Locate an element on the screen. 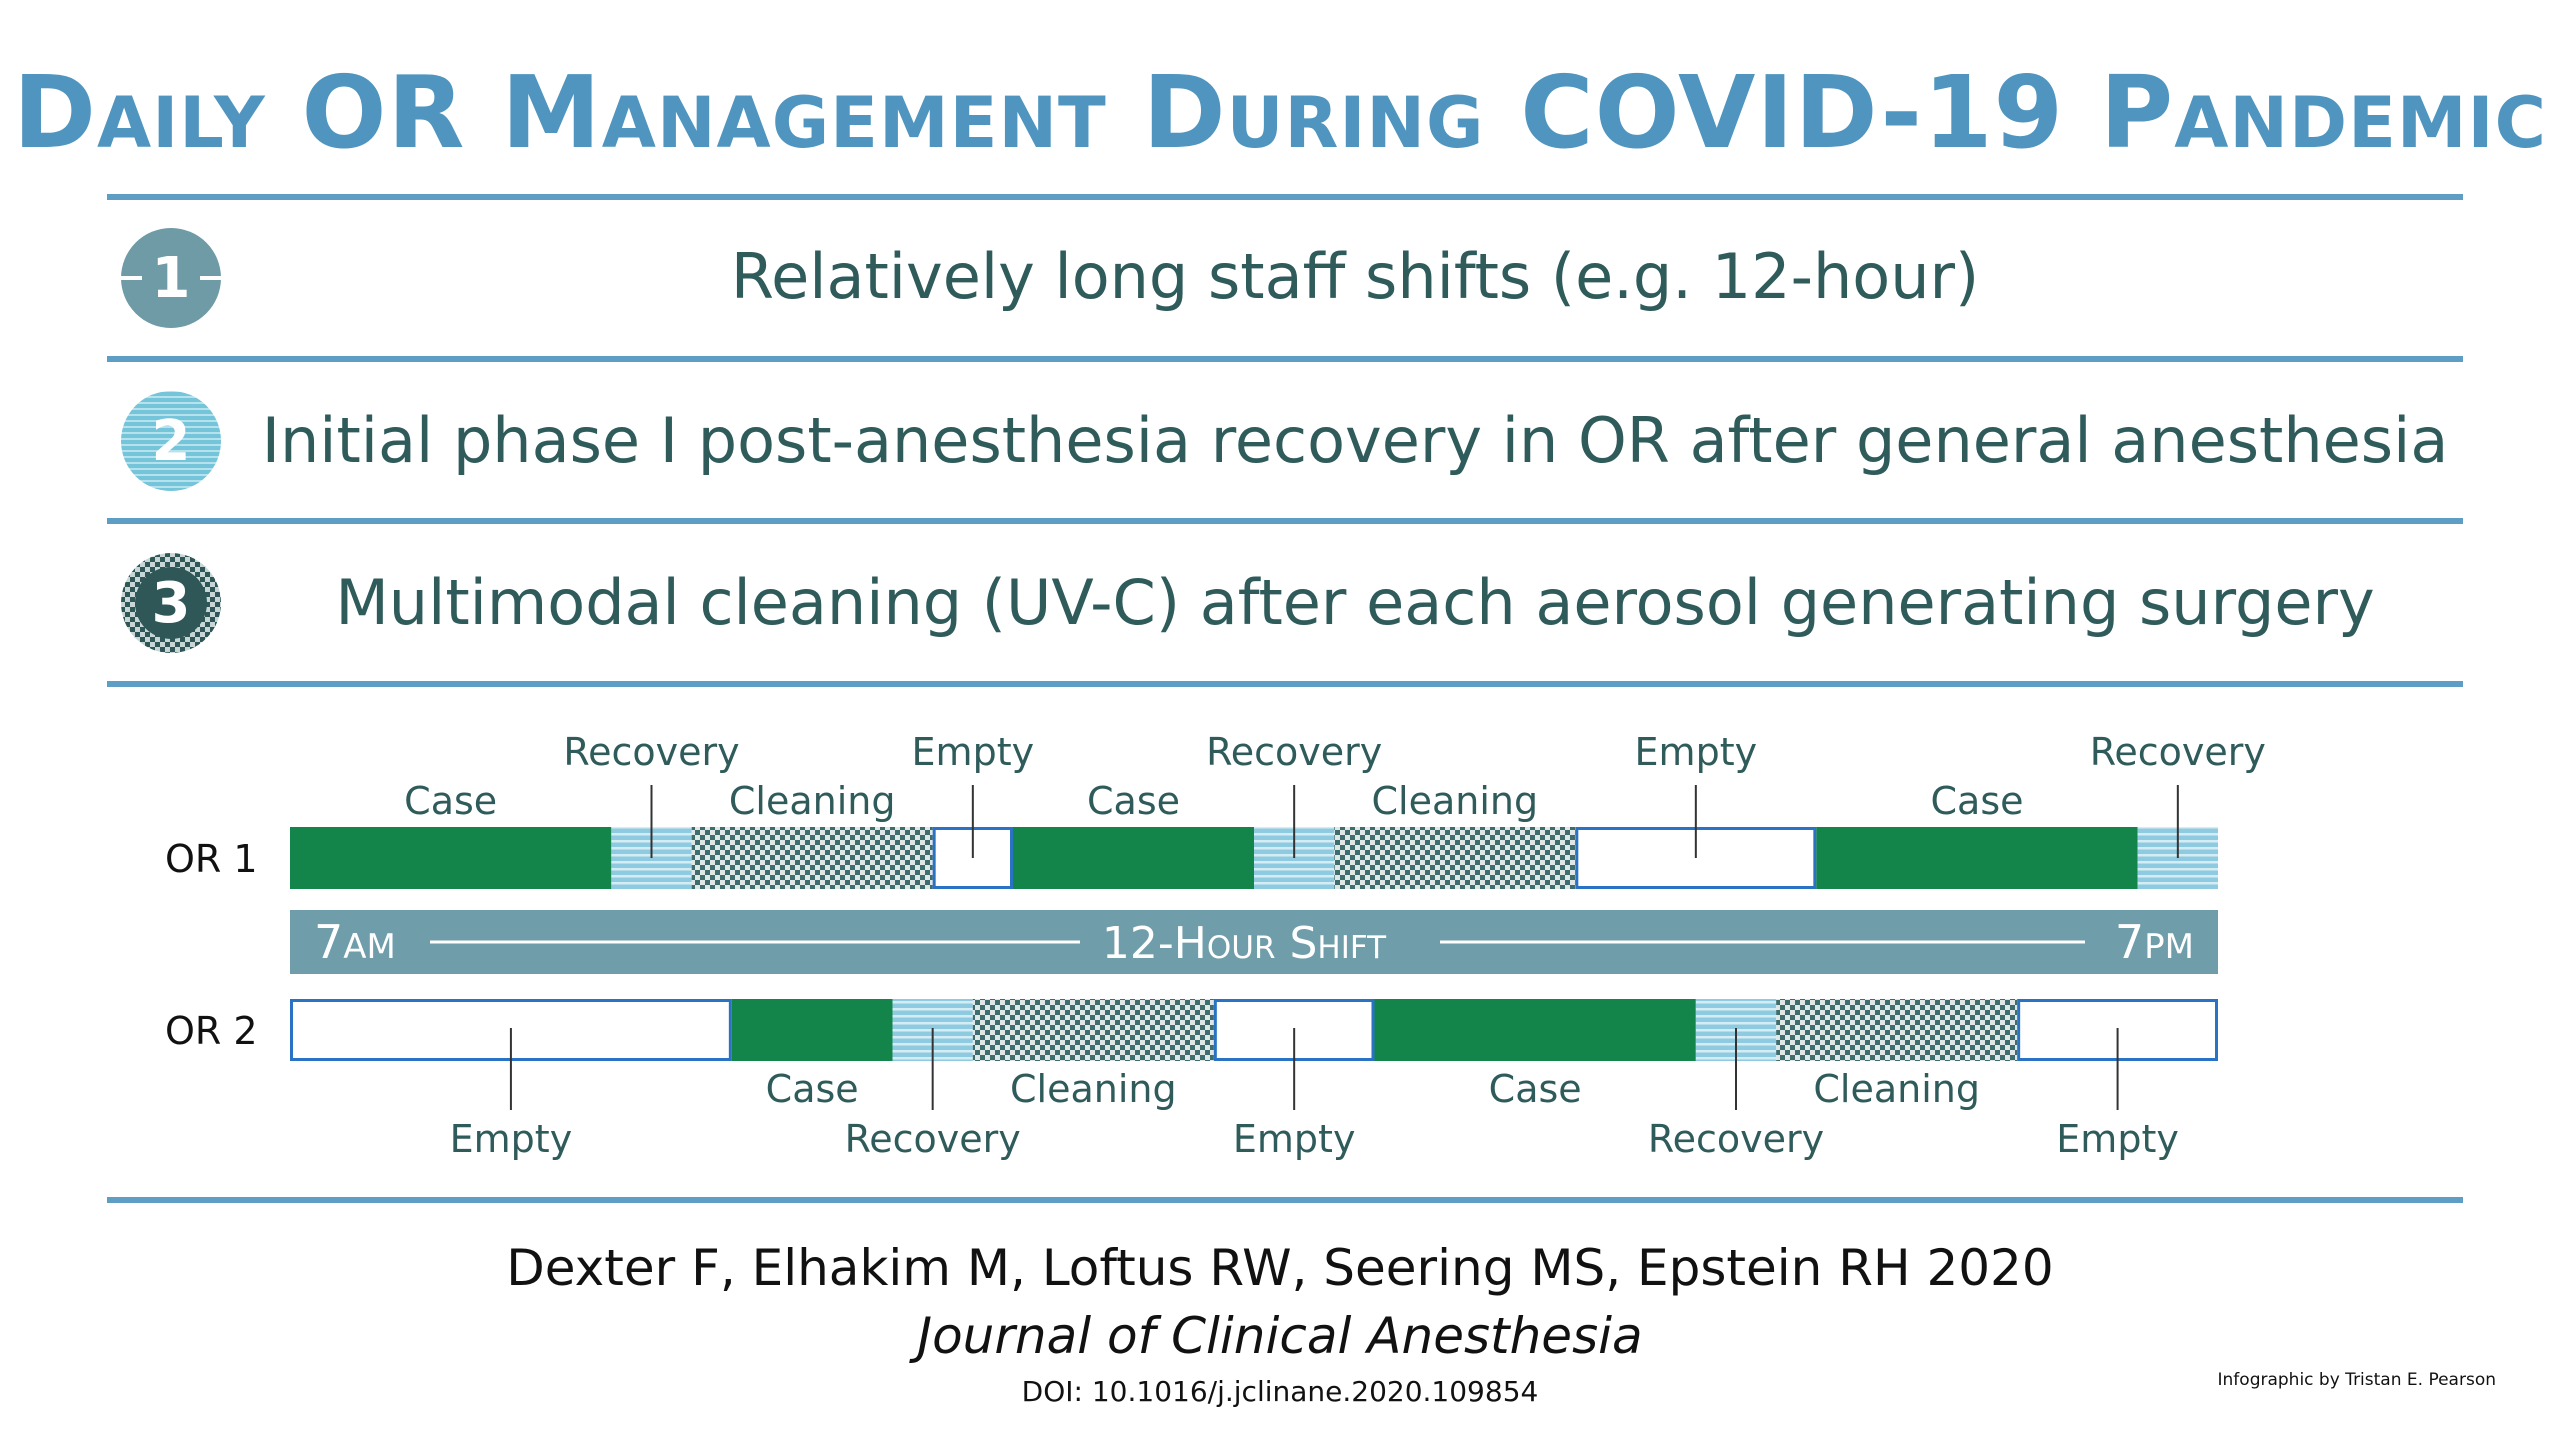 The width and height of the screenshot is (2560, 1440). number-badge-3: 3 is located at coordinates (171, 603).